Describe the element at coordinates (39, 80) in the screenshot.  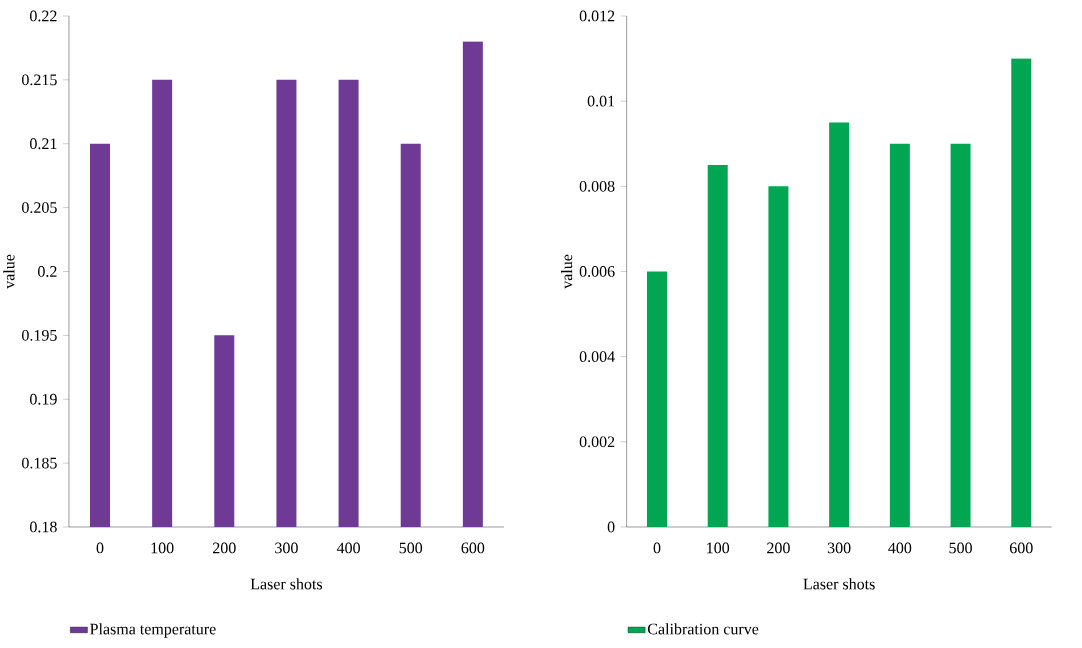
I see `y-tick-label: 0.215` at that location.